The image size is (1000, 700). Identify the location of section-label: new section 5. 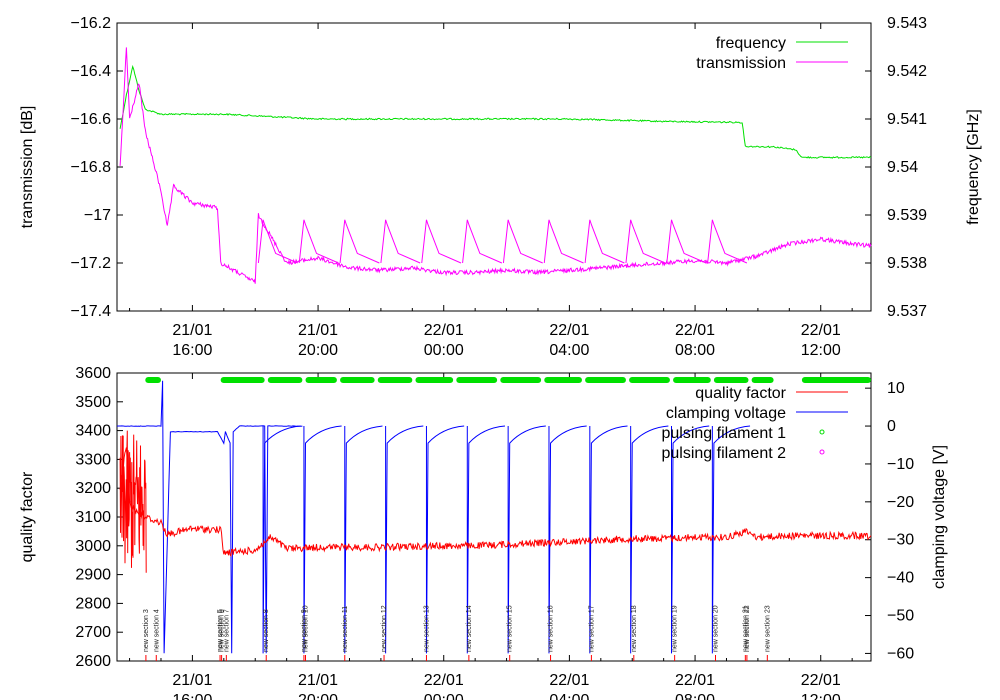
(220, 630).